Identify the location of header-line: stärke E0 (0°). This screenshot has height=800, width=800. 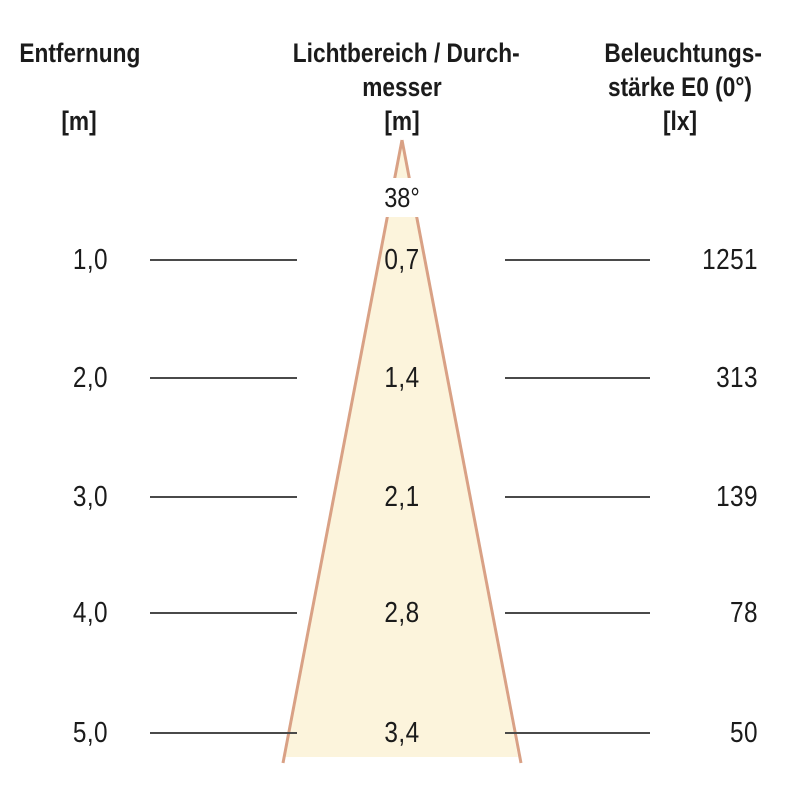
(680, 87).